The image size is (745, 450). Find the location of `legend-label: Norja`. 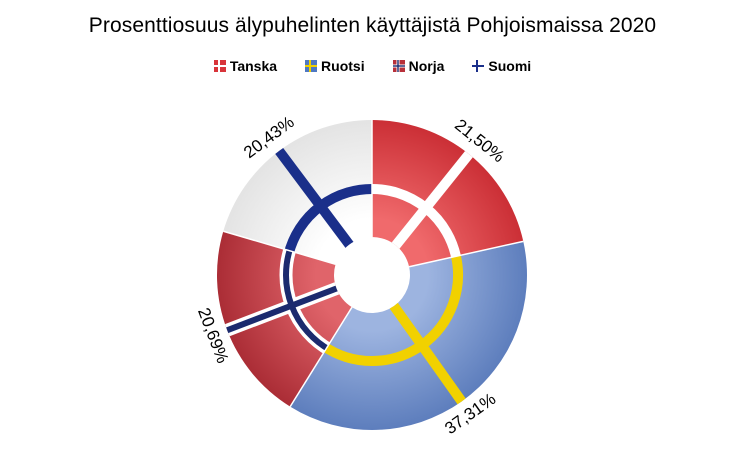

legend-label: Norja is located at coordinates (426, 66).